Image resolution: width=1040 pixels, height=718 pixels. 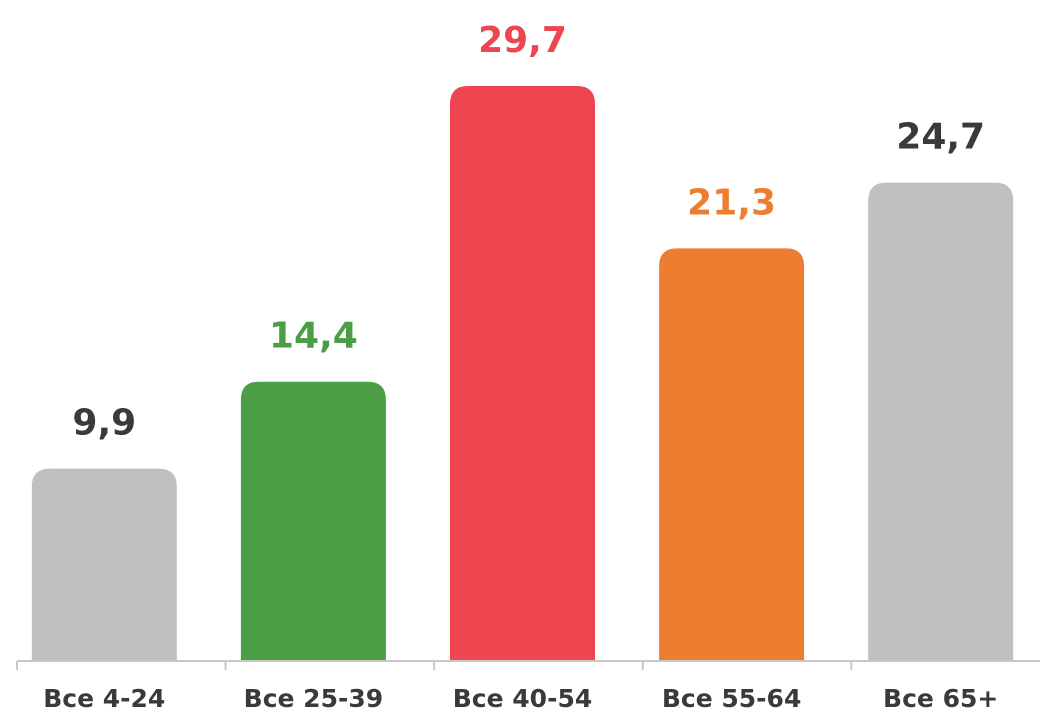 I want to click on x-tick-label: Все 65+, so click(x=940, y=698).